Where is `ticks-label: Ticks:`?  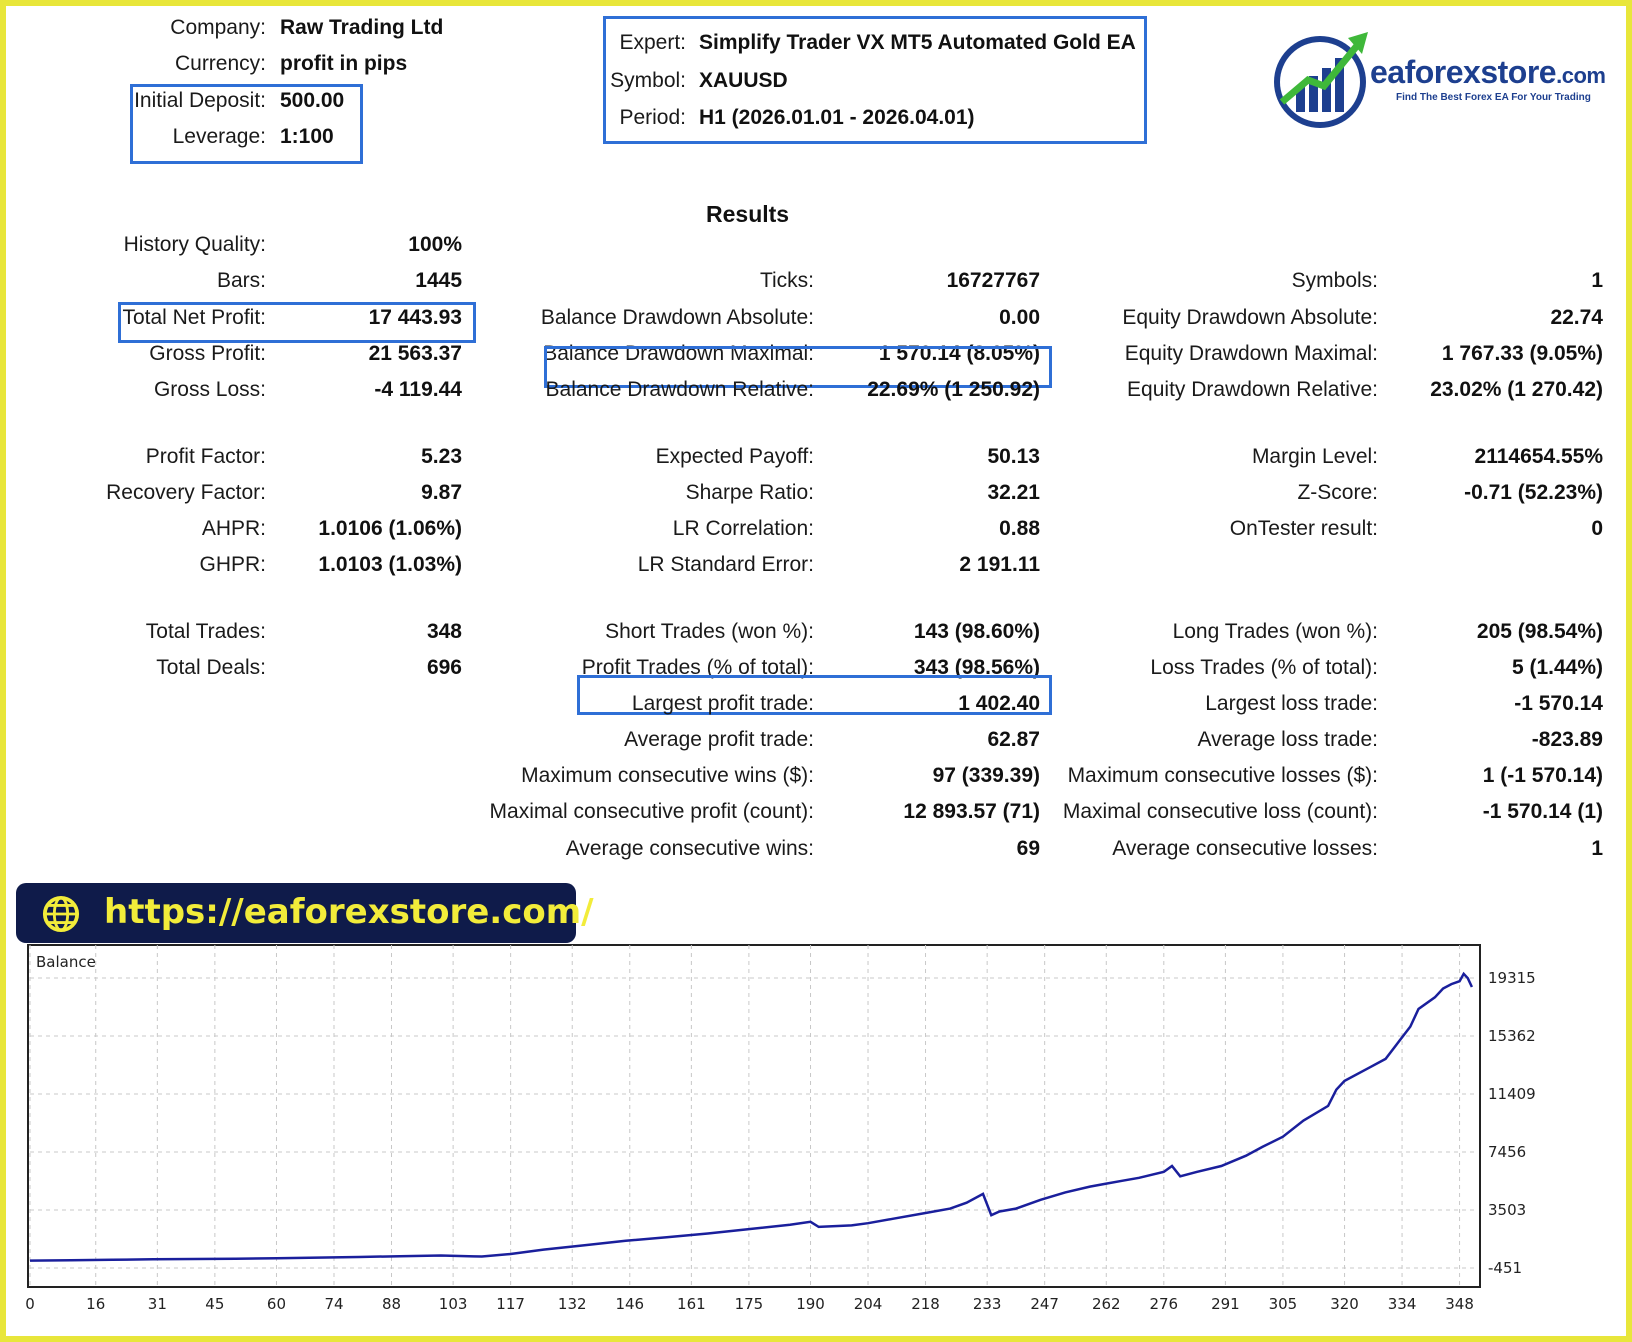 ticks-label: Ticks: is located at coordinates (786, 280).